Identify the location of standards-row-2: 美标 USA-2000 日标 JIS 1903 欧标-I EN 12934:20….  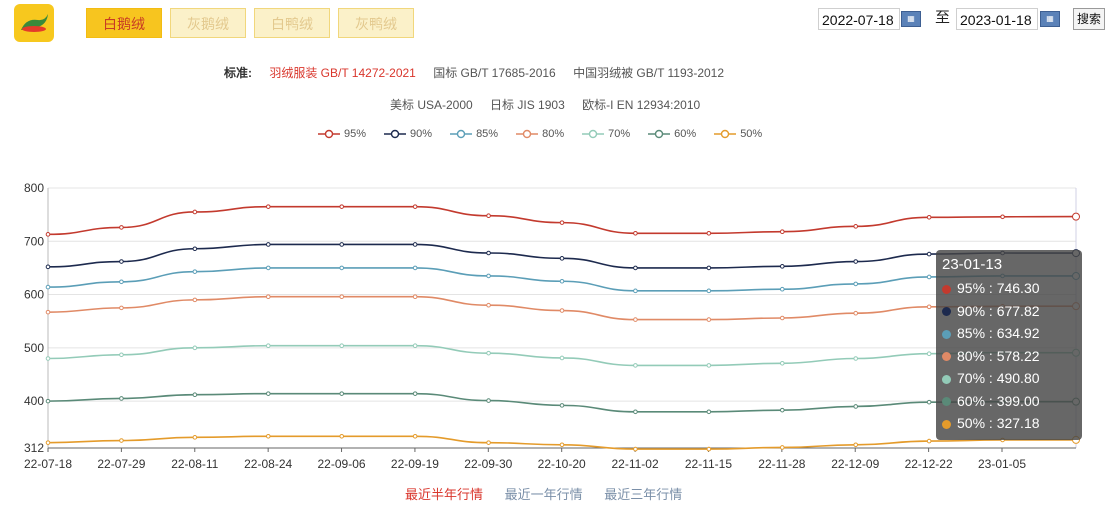
(552, 104).